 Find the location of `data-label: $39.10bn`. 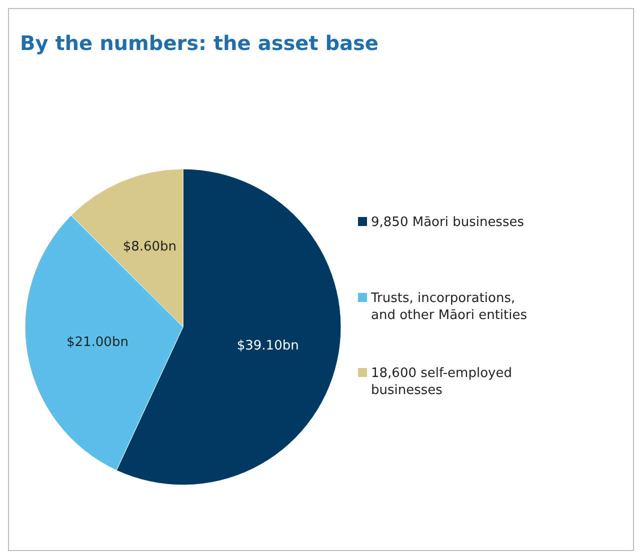

data-label: $39.10bn is located at coordinates (267, 346).